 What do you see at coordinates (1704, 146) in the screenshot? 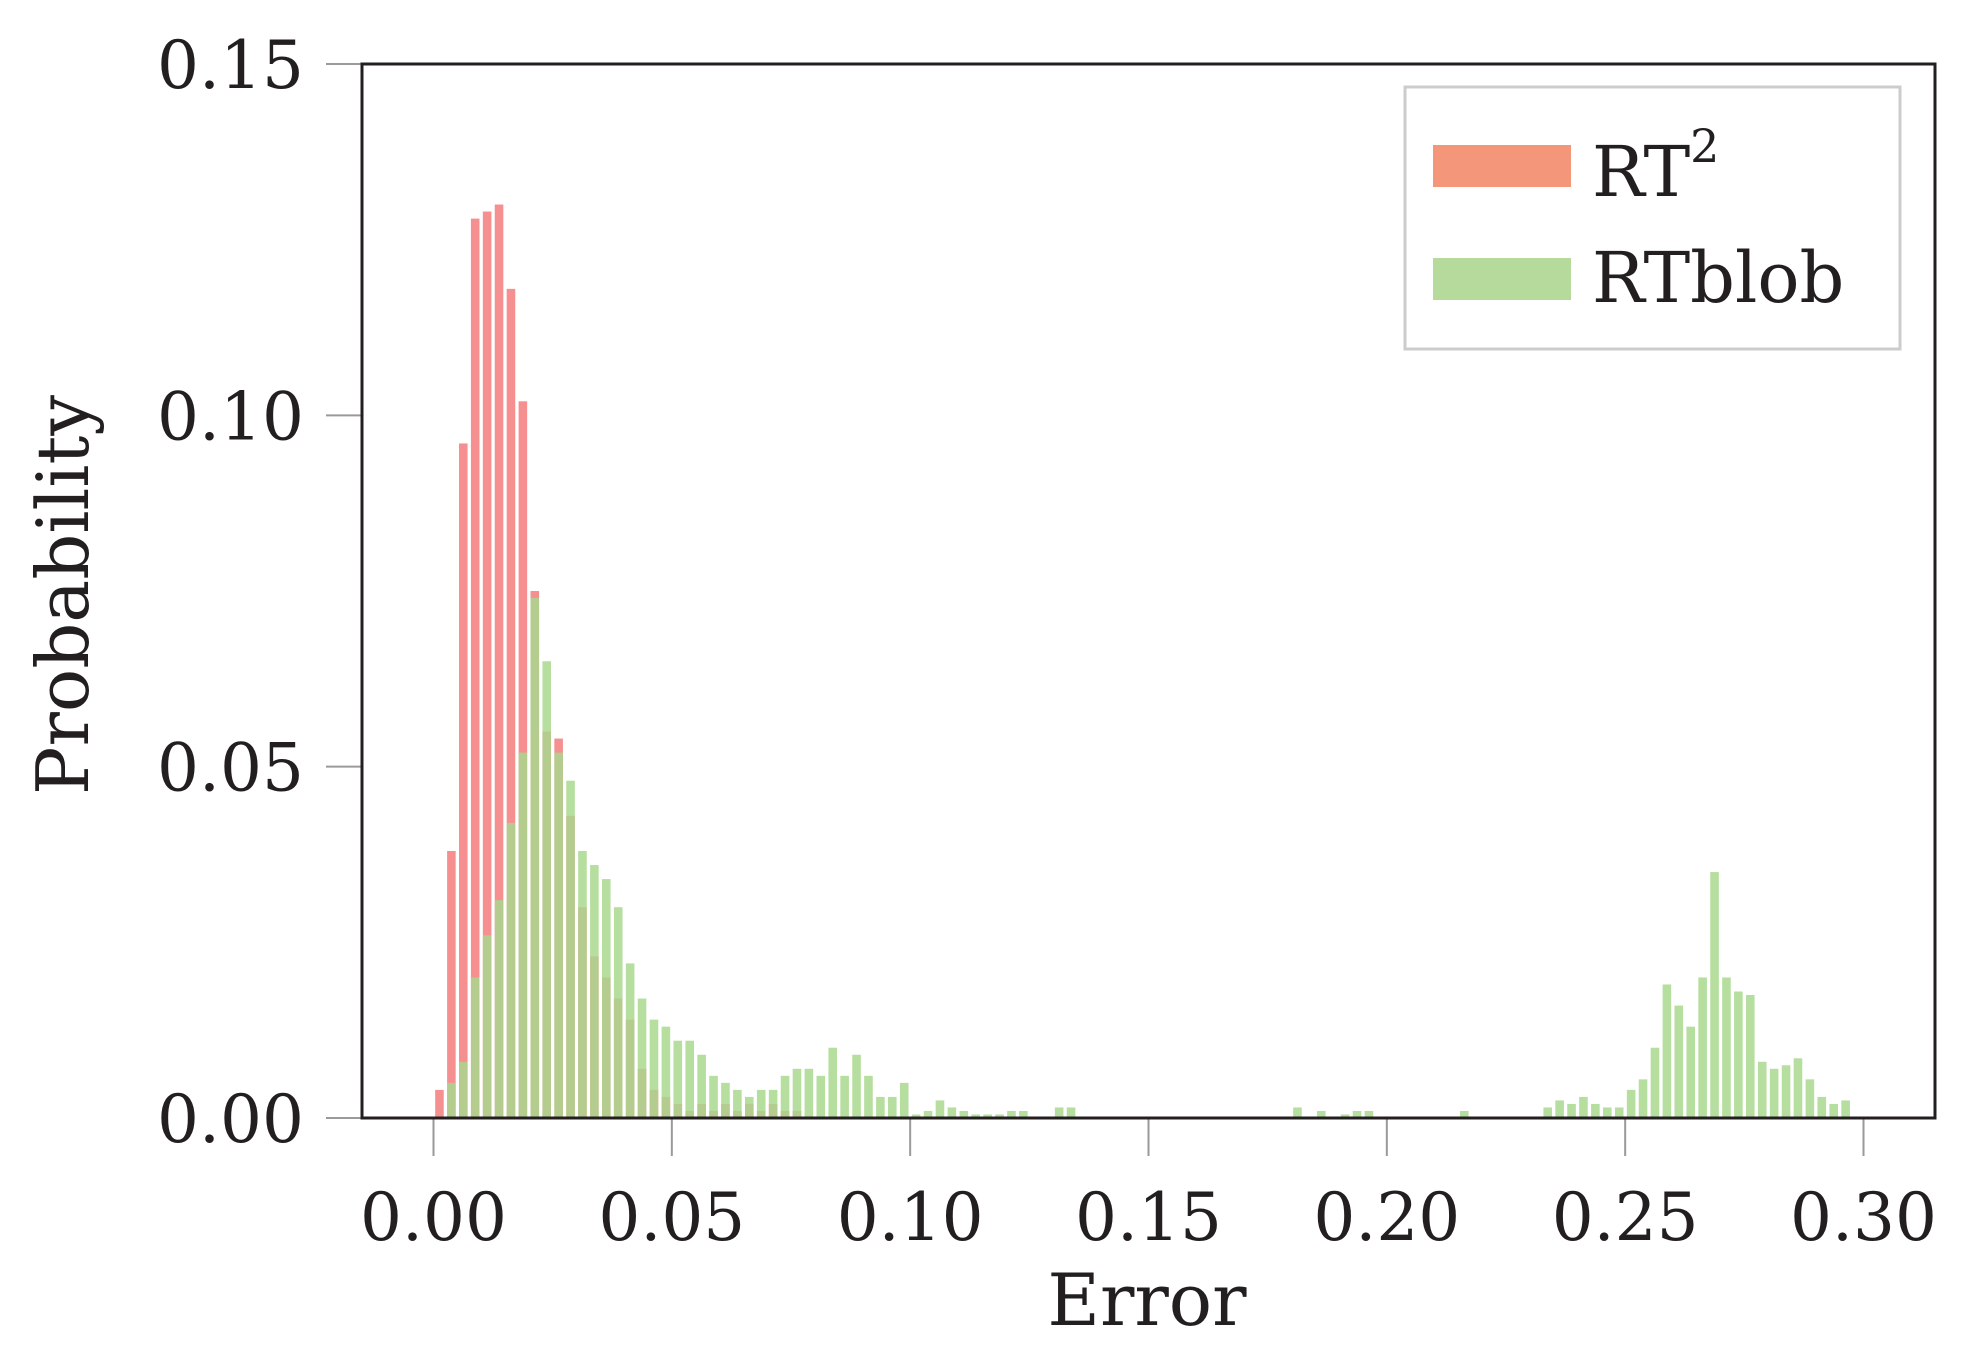
I see `legend-label-rt2-superscript: 2` at bounding box center [1704, 146].